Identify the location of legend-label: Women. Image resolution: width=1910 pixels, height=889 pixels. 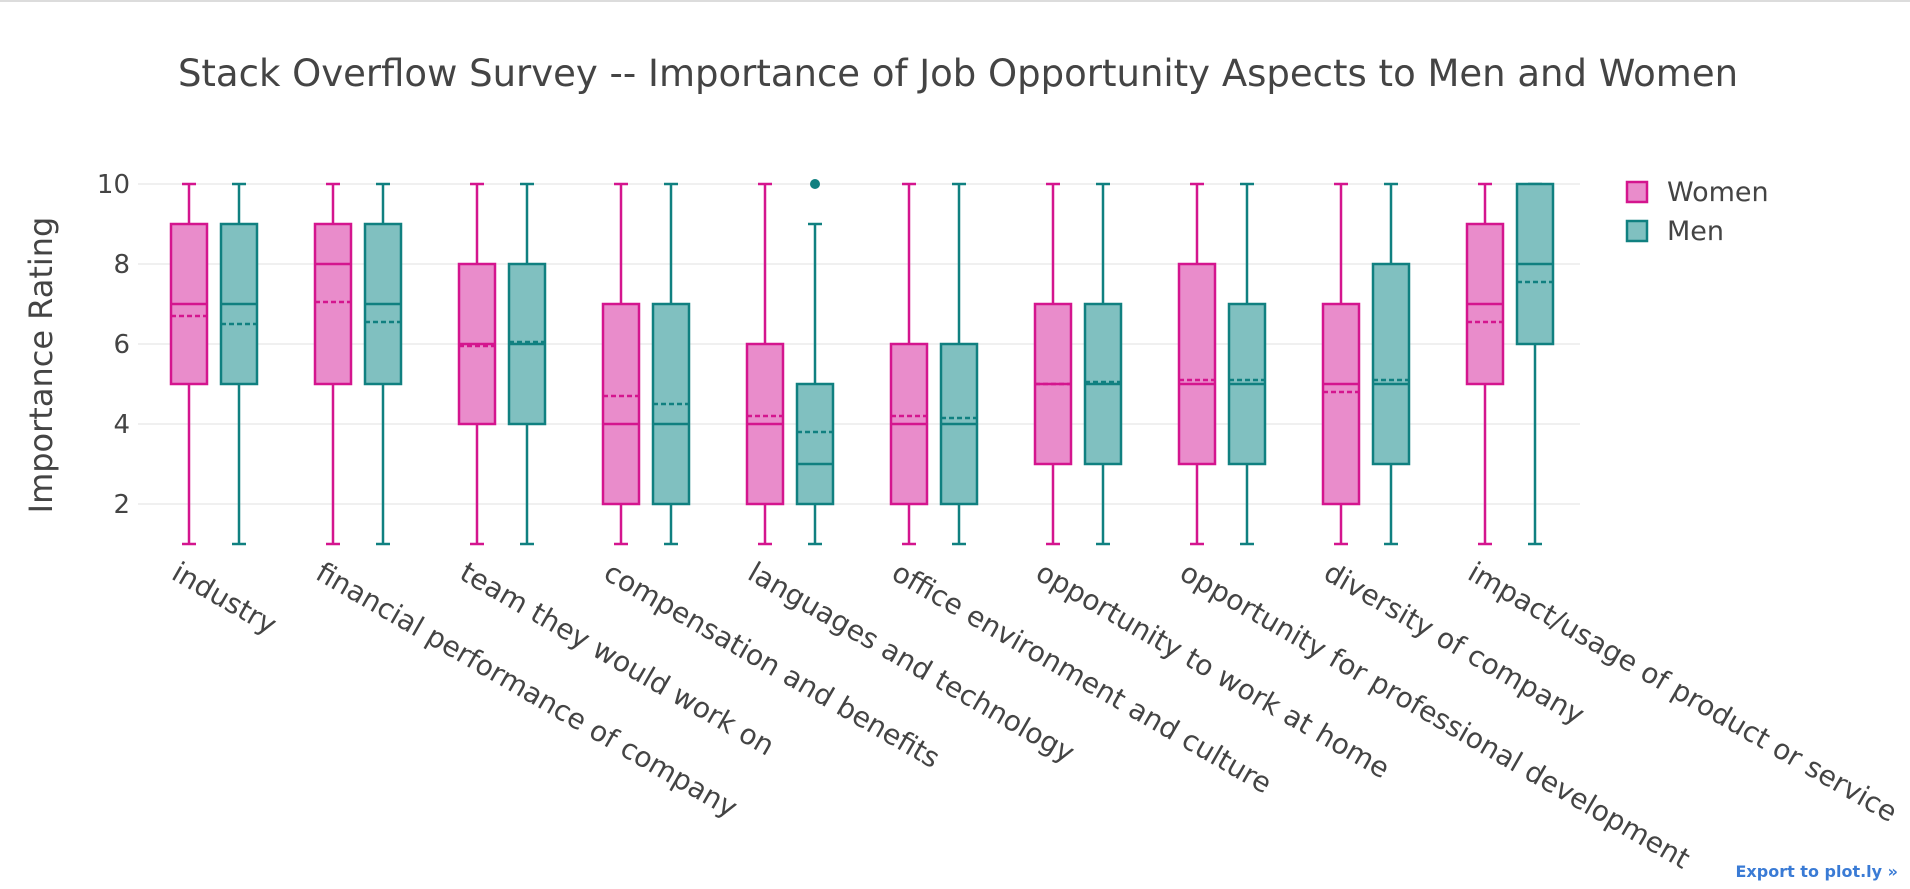
(1718, 192).